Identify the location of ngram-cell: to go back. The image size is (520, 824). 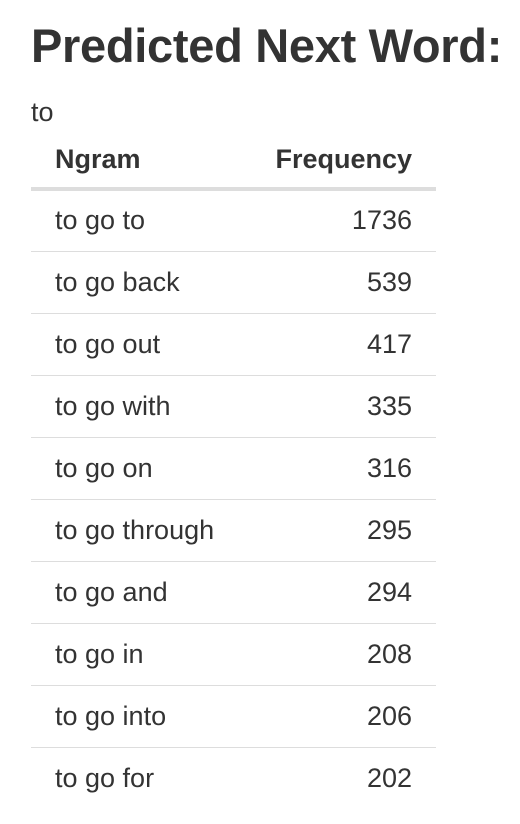
(138, 282).